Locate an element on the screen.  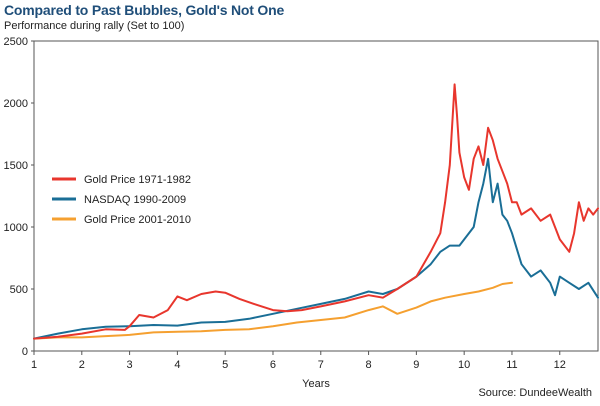
legend-label: Gold Price 2001-2010 is located at coordinates (137, 220).